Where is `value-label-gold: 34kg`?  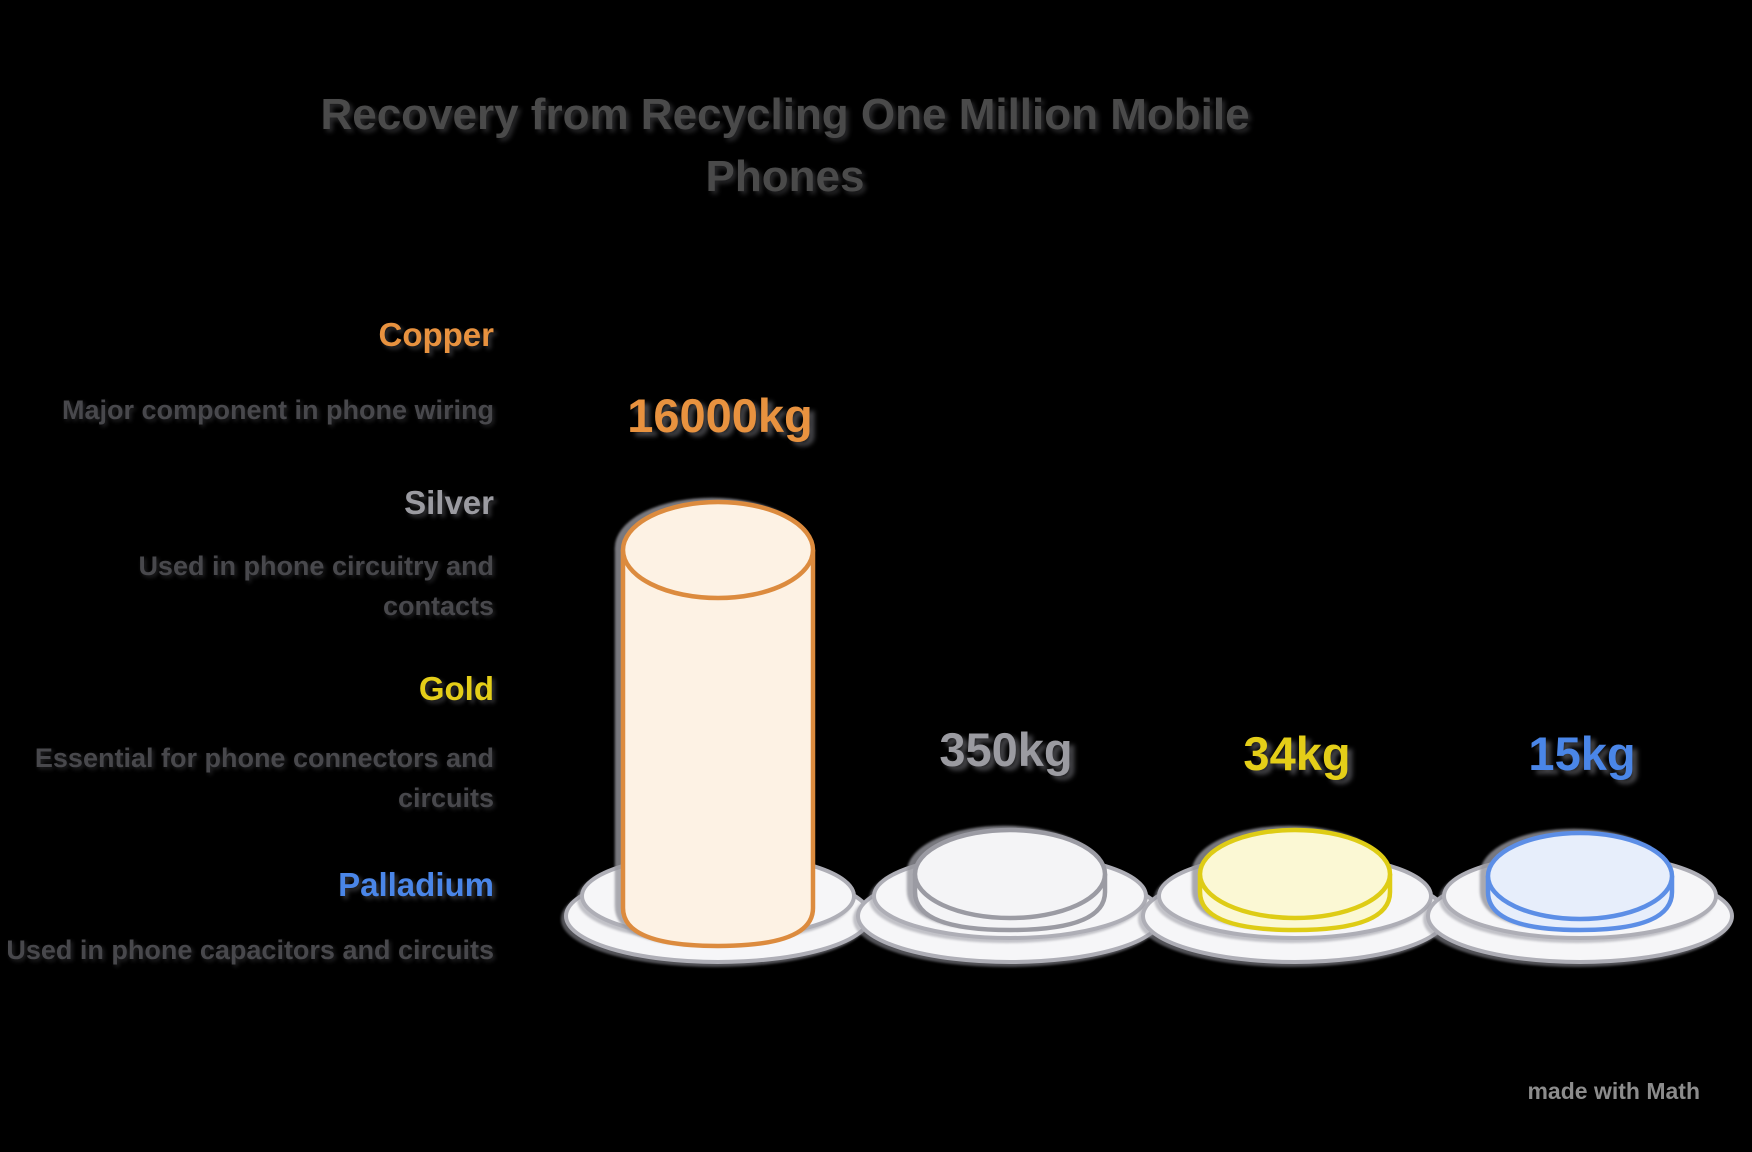
value-label-gold: 34kg is located at coordinates (1297, 753).